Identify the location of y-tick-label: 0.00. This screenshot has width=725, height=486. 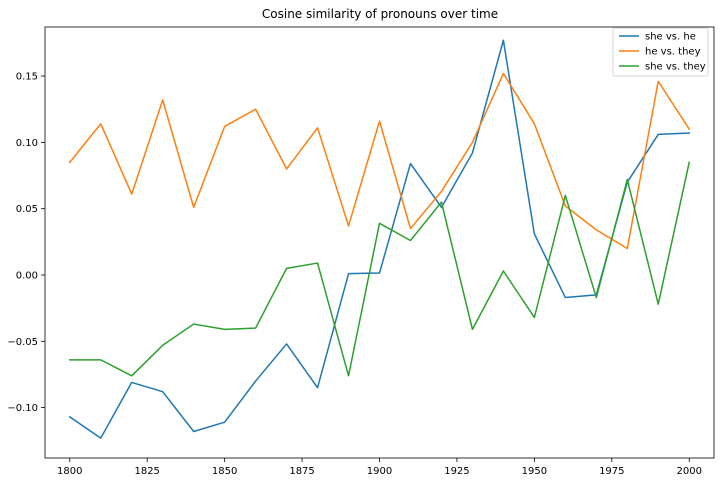
(27, 275).